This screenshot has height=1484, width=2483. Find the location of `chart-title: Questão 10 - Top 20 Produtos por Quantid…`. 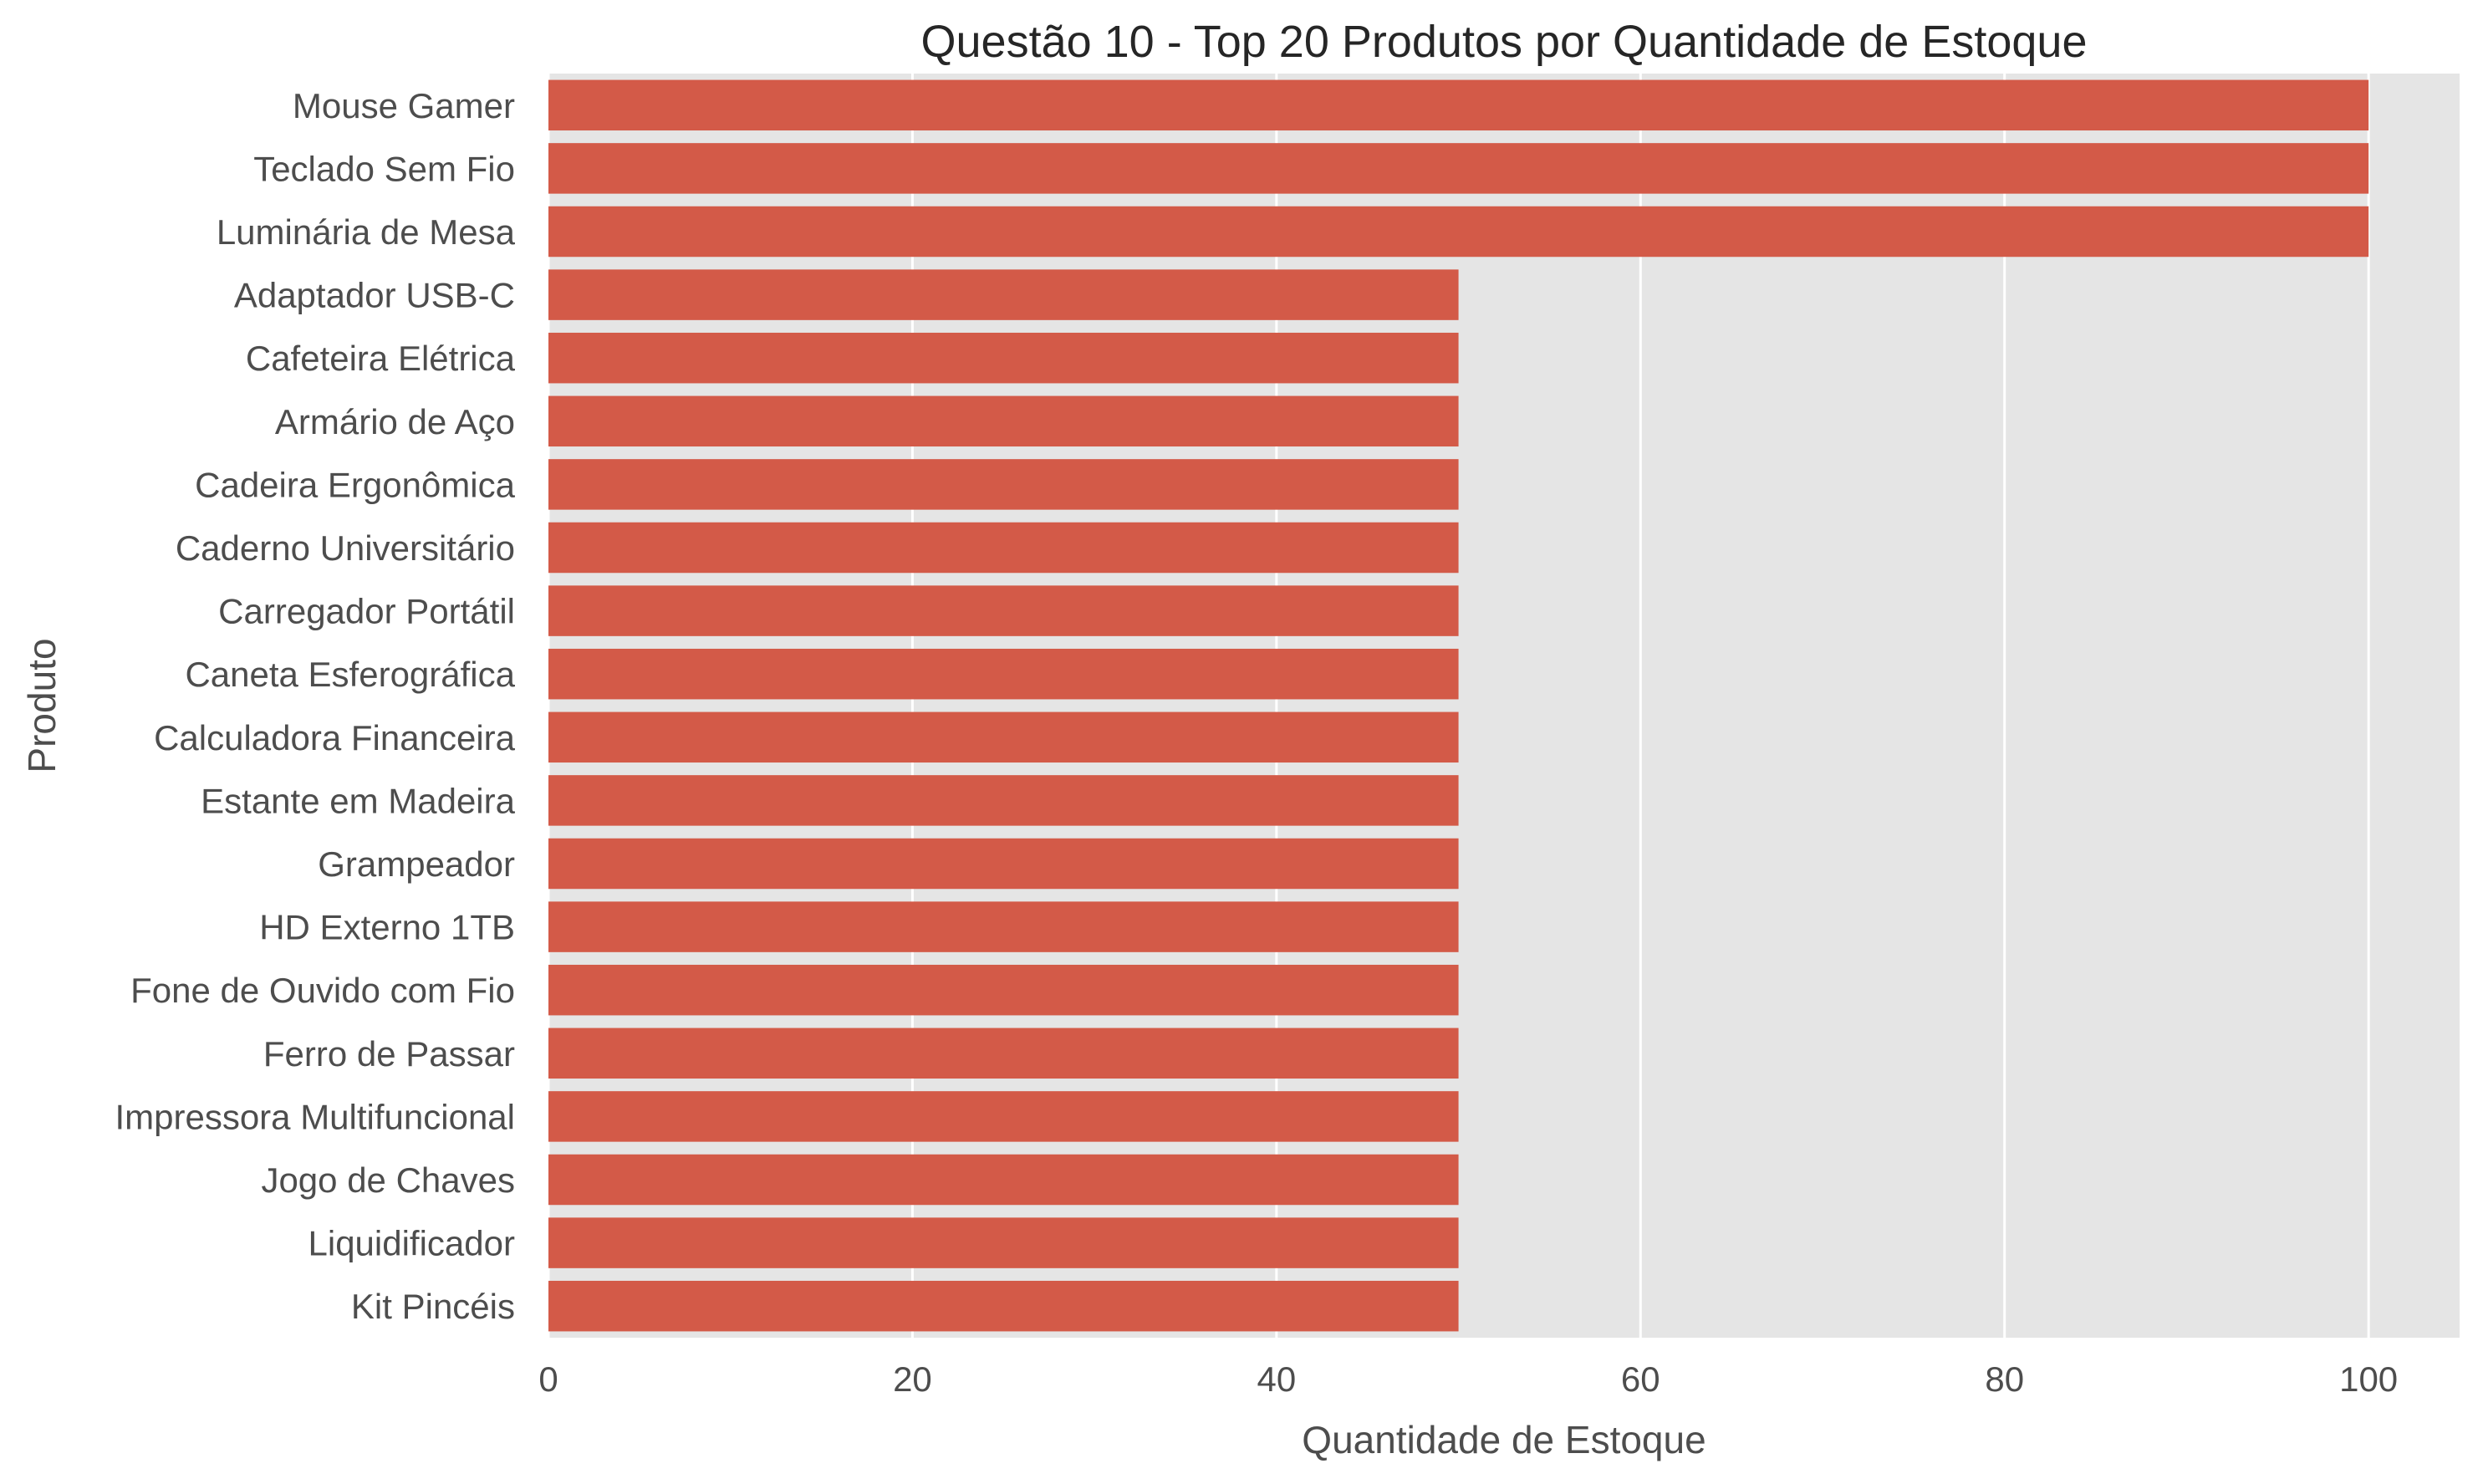

chart-title: Questão 10 - Top 20 Produtos por Quantid… is located at coordinates (1504, 42).